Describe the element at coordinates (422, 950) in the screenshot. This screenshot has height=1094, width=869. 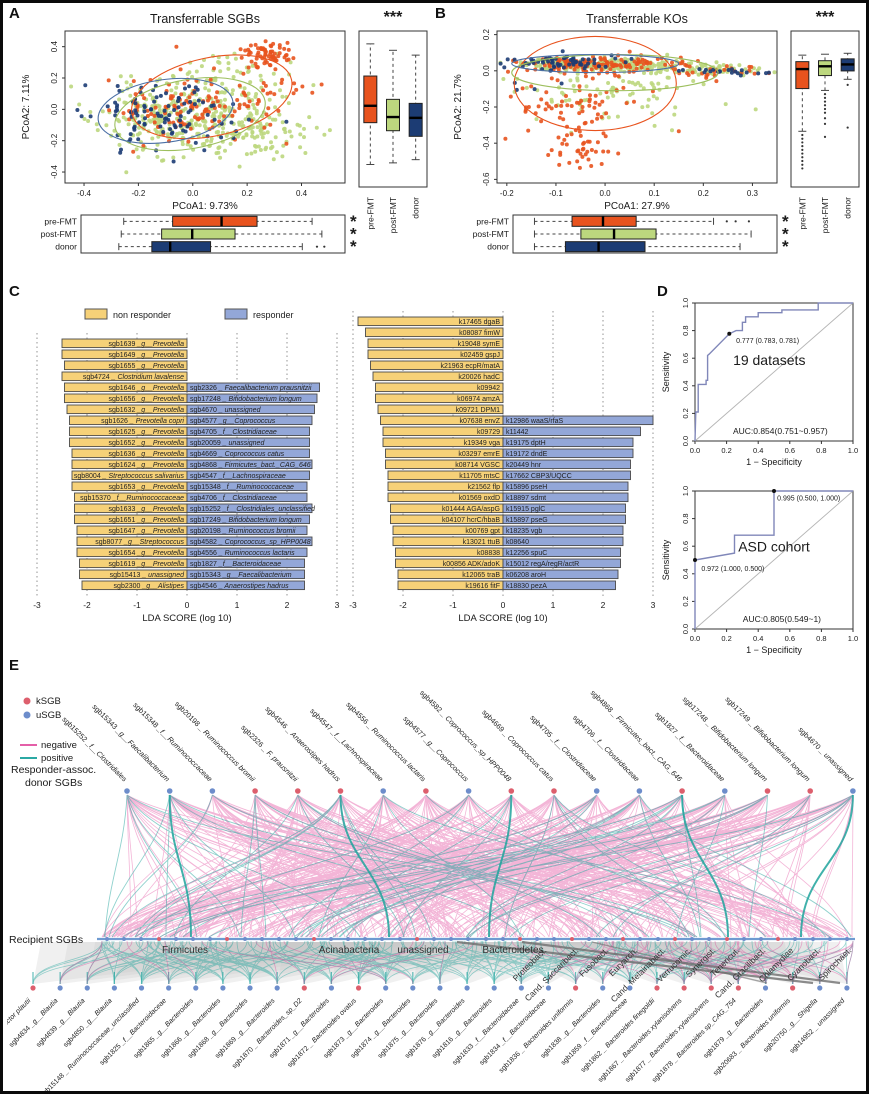
I see `phylum-label: unassigned` at that location.